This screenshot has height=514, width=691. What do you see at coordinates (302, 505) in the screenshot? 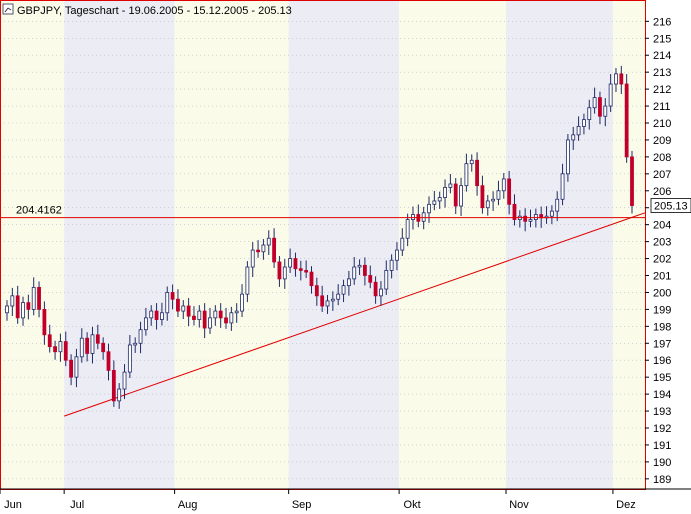
I see `x-tick-label: Sep` at bounding box center [302, 505].